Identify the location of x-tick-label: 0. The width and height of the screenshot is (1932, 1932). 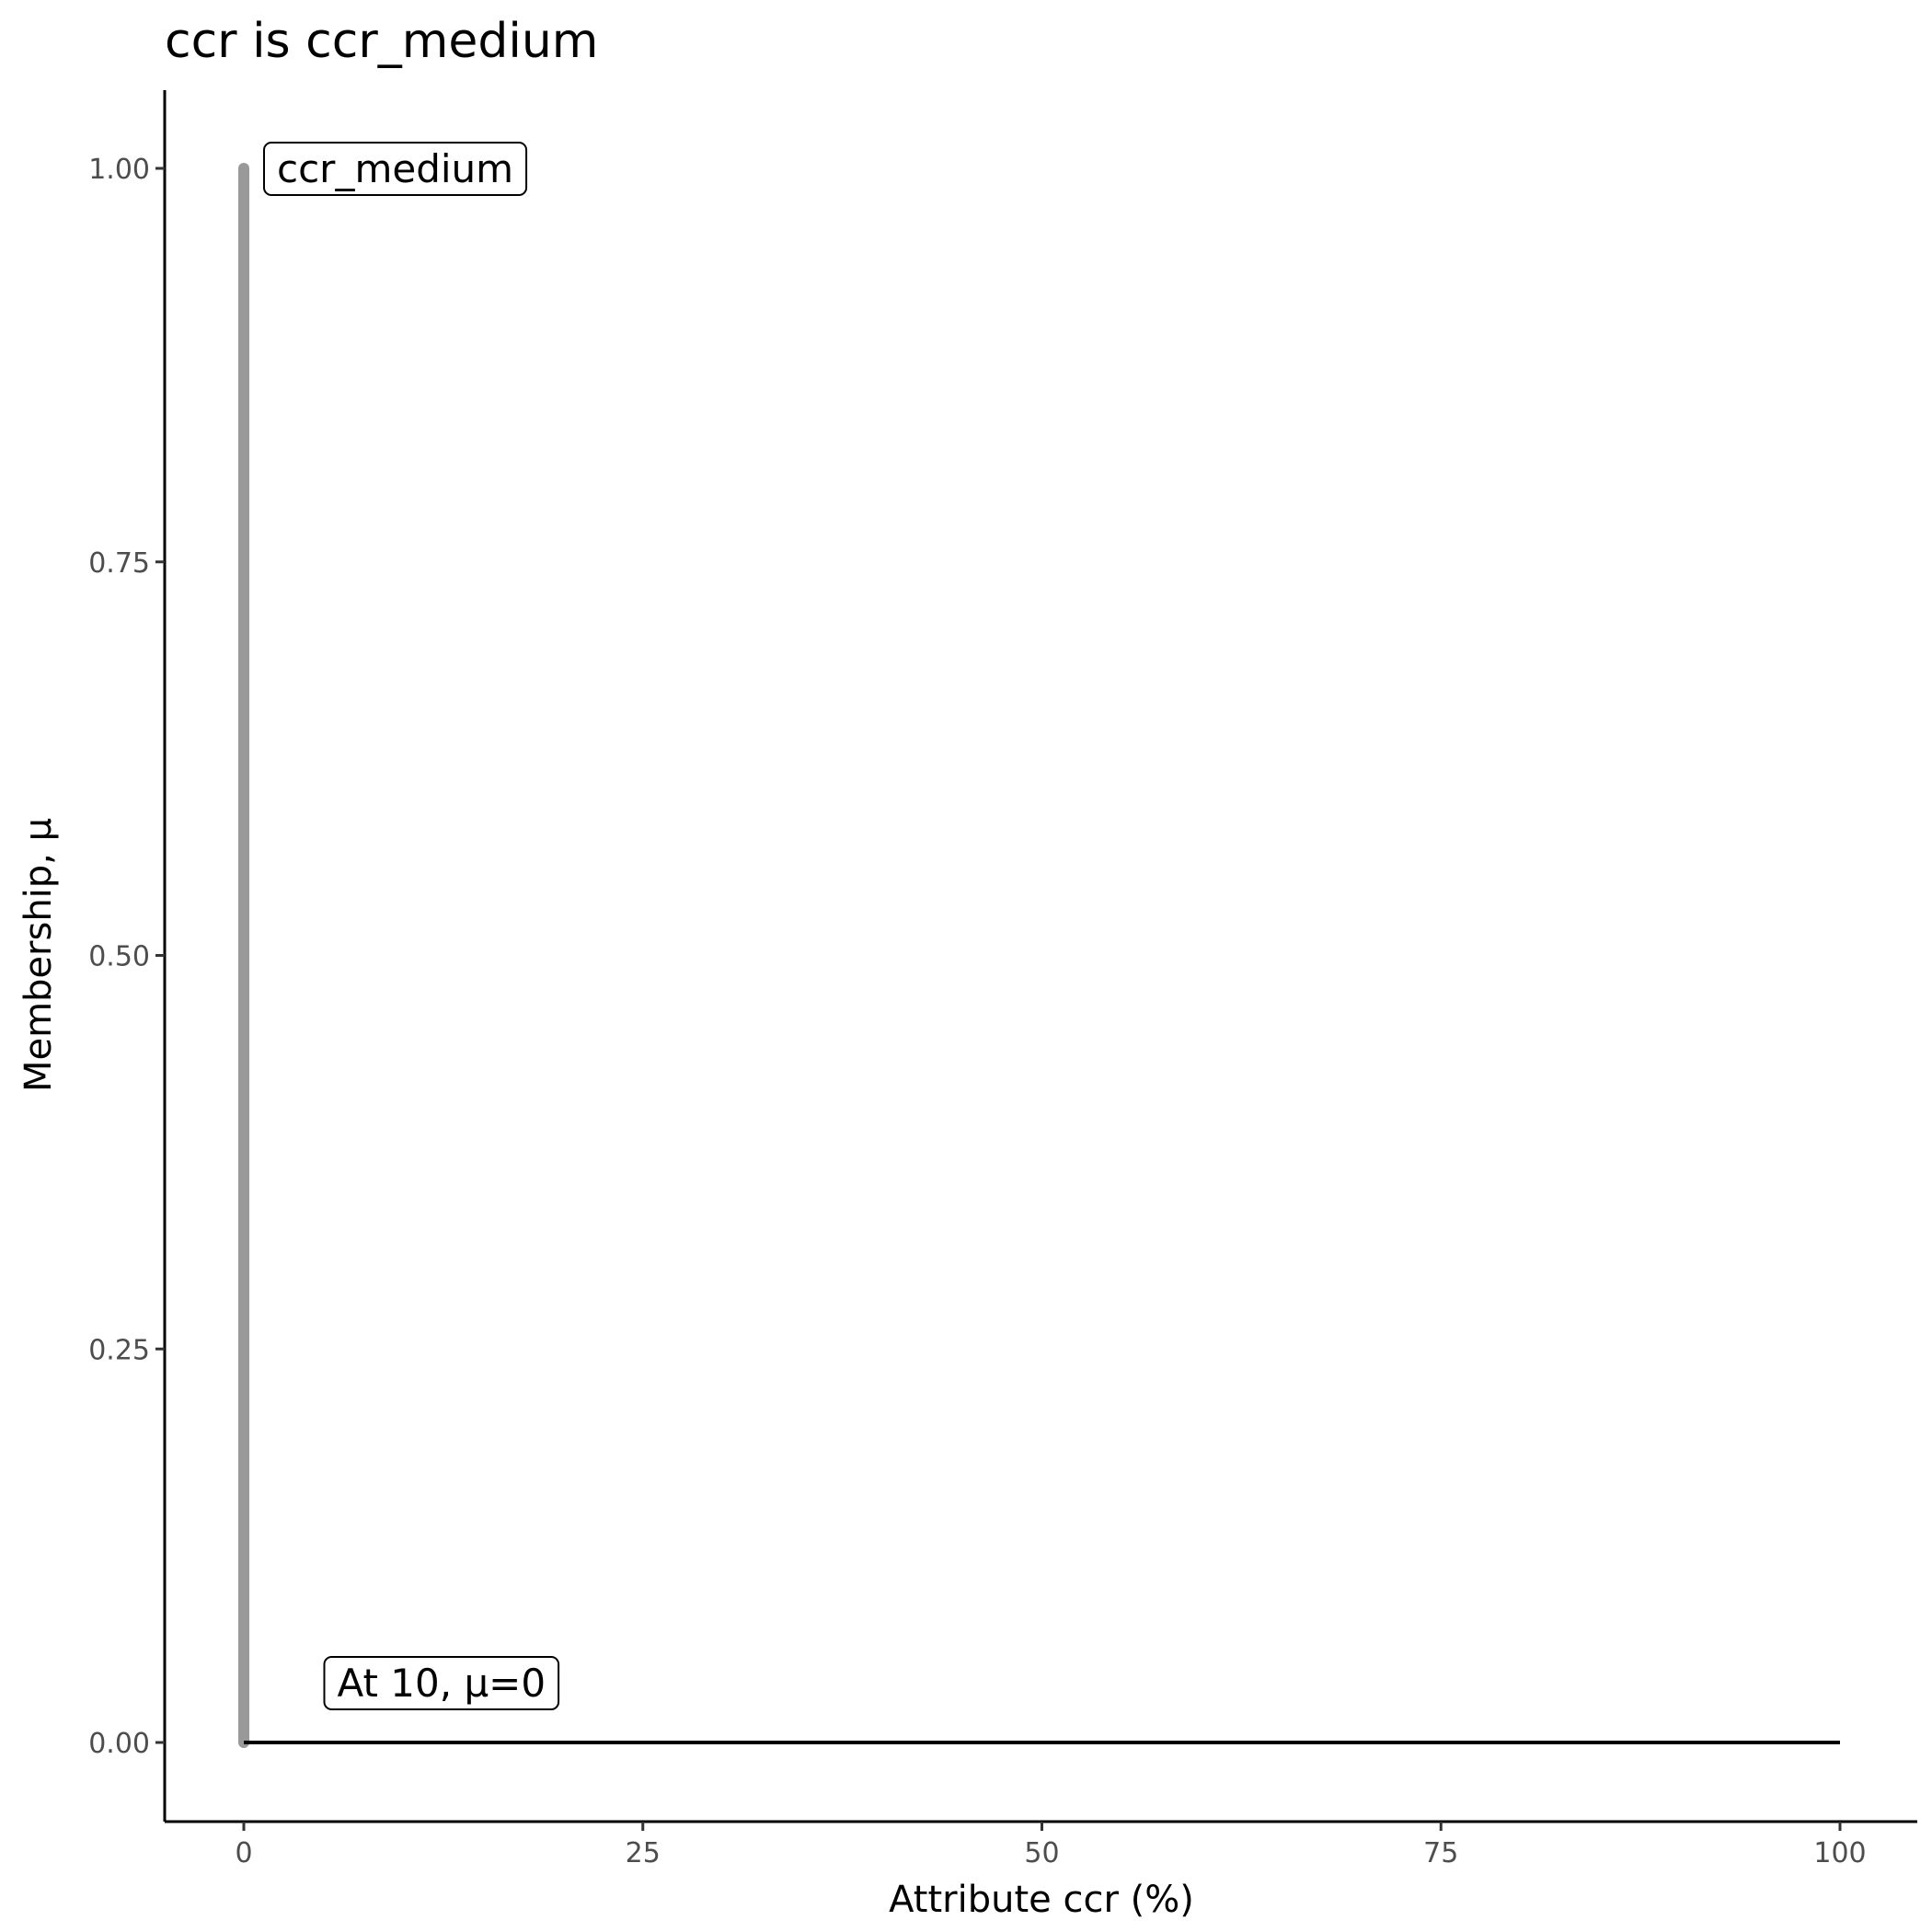
(243, 1853).